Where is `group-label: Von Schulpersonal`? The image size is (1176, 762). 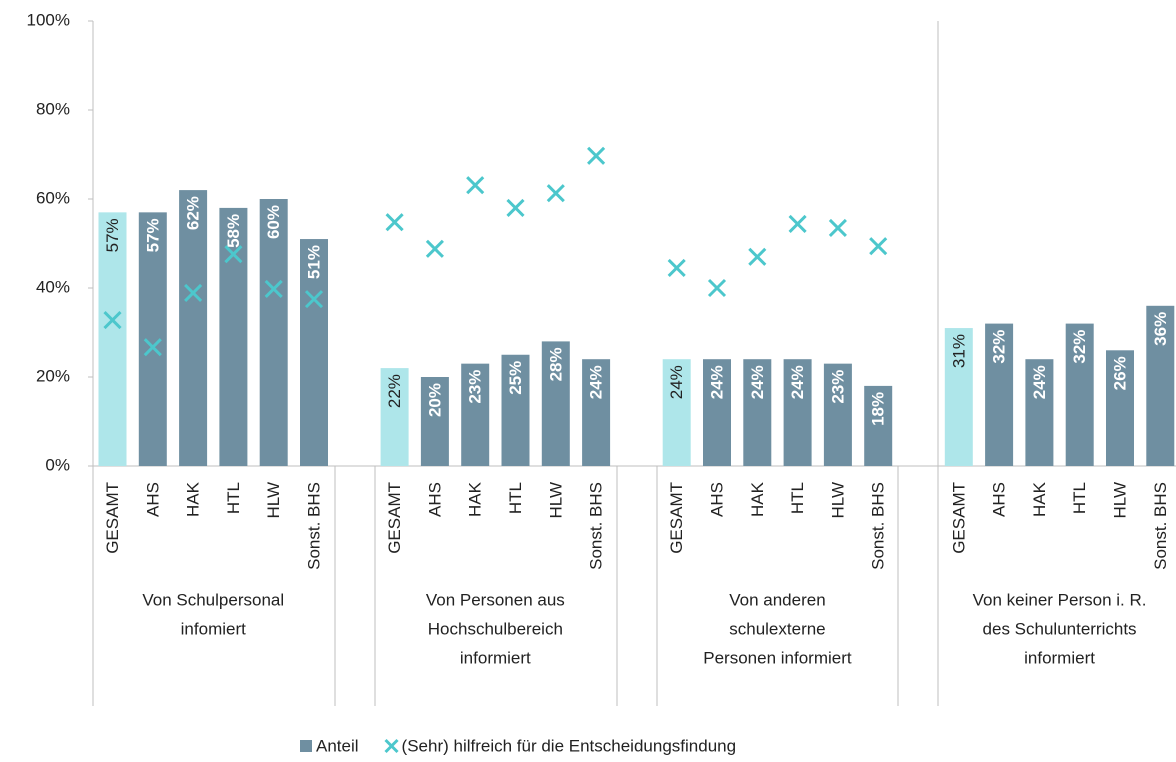
group-label: Von Schulpersonal is located at coordinates (213, 599).